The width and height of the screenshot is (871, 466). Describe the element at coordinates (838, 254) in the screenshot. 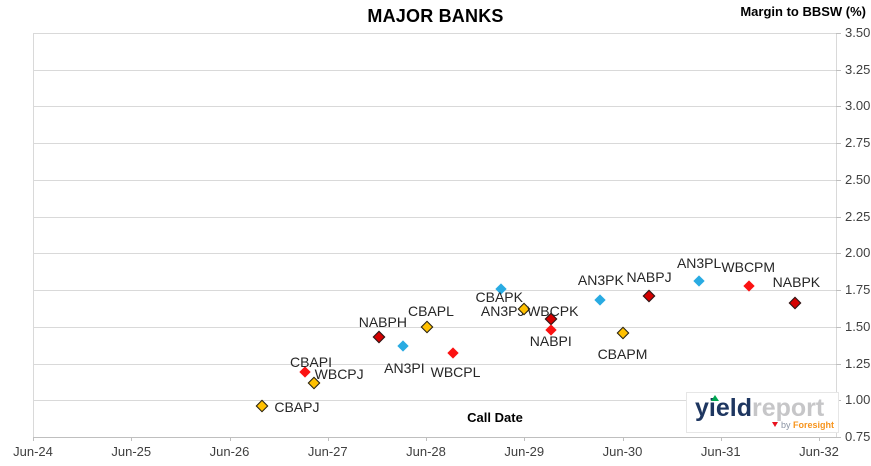

I see `y-tick-mark-2.00` at that location.